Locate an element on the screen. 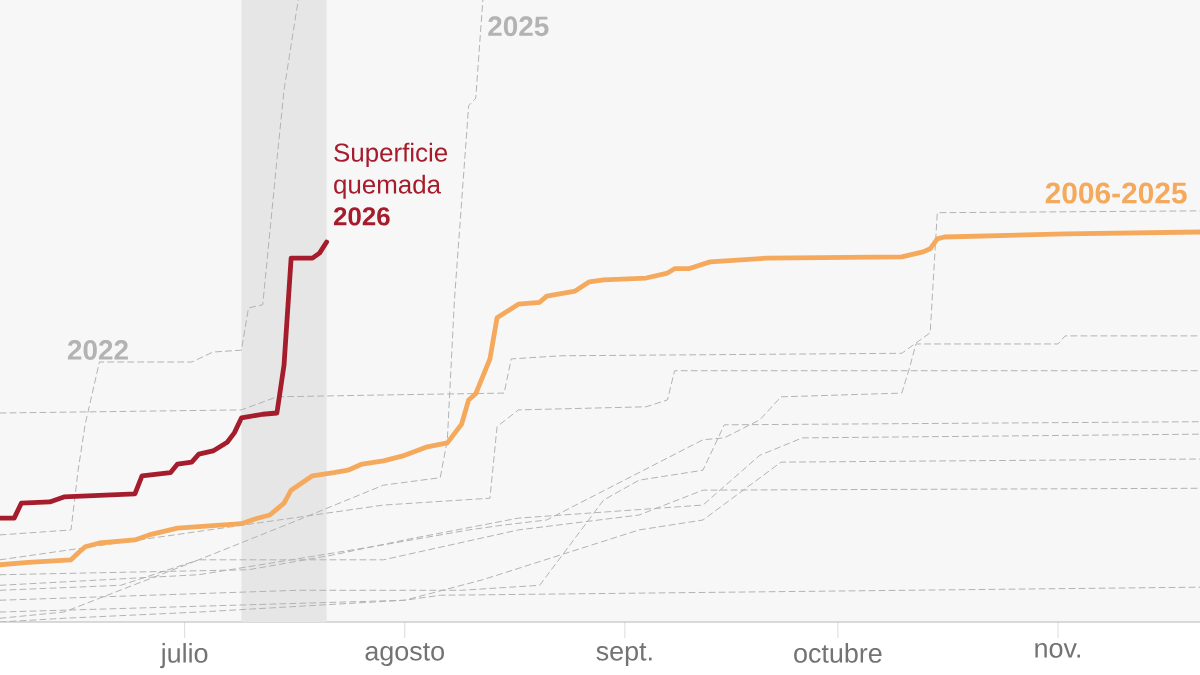  x-tick-label: nov. is located at coordinates (1057, 650).